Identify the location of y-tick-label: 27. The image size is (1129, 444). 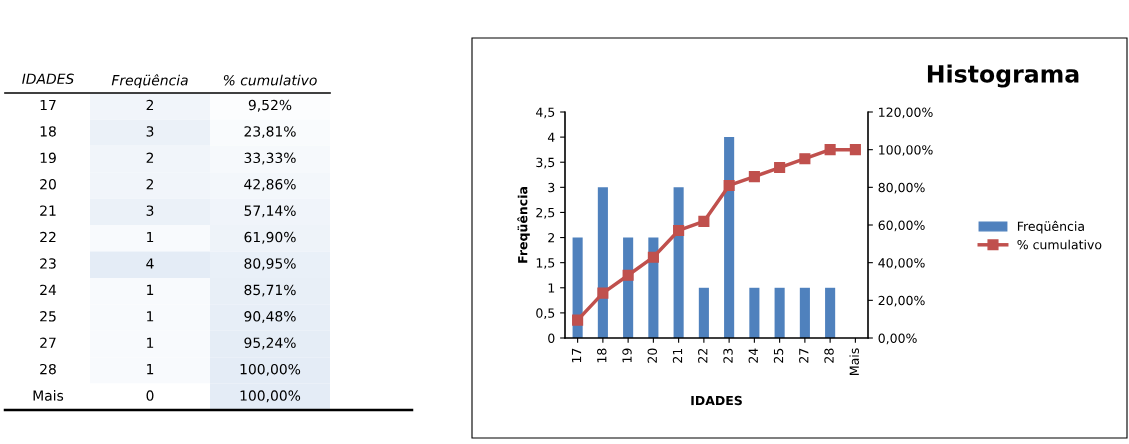
(48, 342).